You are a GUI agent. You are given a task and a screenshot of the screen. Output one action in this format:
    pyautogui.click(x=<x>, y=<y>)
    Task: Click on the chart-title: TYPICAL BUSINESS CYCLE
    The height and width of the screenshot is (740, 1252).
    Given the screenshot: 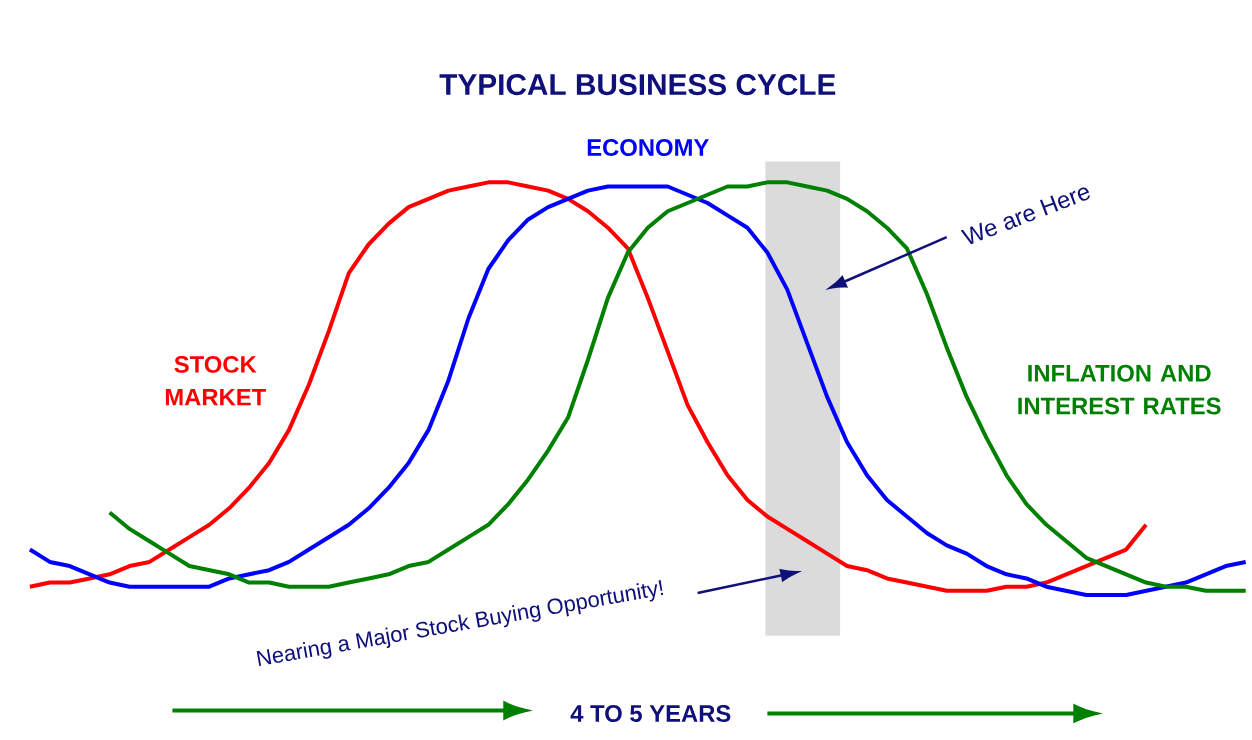 What is the action you would take?
    pyautogui.click(x=637, y=84)
    